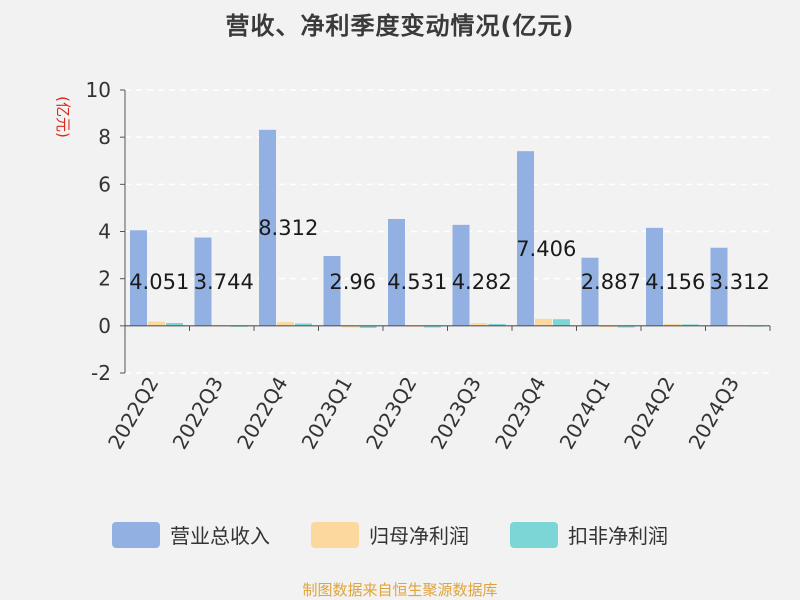  What do you see at coordinates (690, 325) in the screenshot?
I see `bar-扣非净利润-2024Q2` at bounding box center [690, 325].